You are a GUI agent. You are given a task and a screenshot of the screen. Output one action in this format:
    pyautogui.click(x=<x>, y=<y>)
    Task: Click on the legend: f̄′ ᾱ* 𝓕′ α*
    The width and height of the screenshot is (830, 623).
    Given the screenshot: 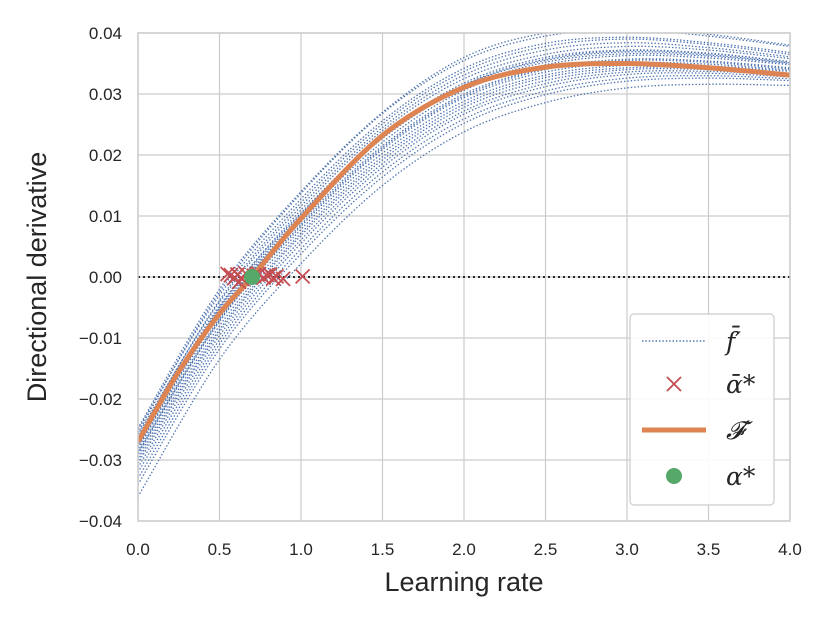 What is the action you would take?
    pyautogui.click(x=702, y=409)
    